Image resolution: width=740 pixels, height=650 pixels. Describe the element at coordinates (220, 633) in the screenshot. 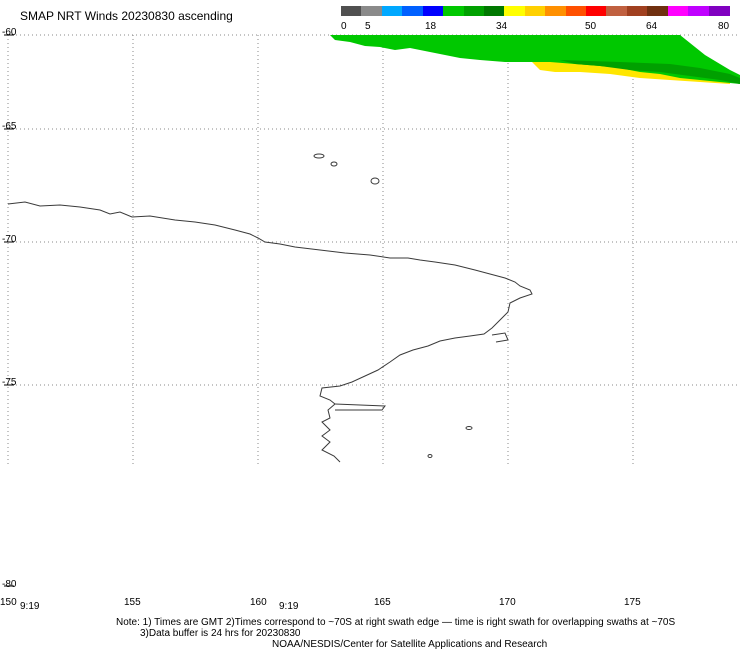

I see `note-line-2: 3)Data buffer is 24 hrs for 20230830` at that location.